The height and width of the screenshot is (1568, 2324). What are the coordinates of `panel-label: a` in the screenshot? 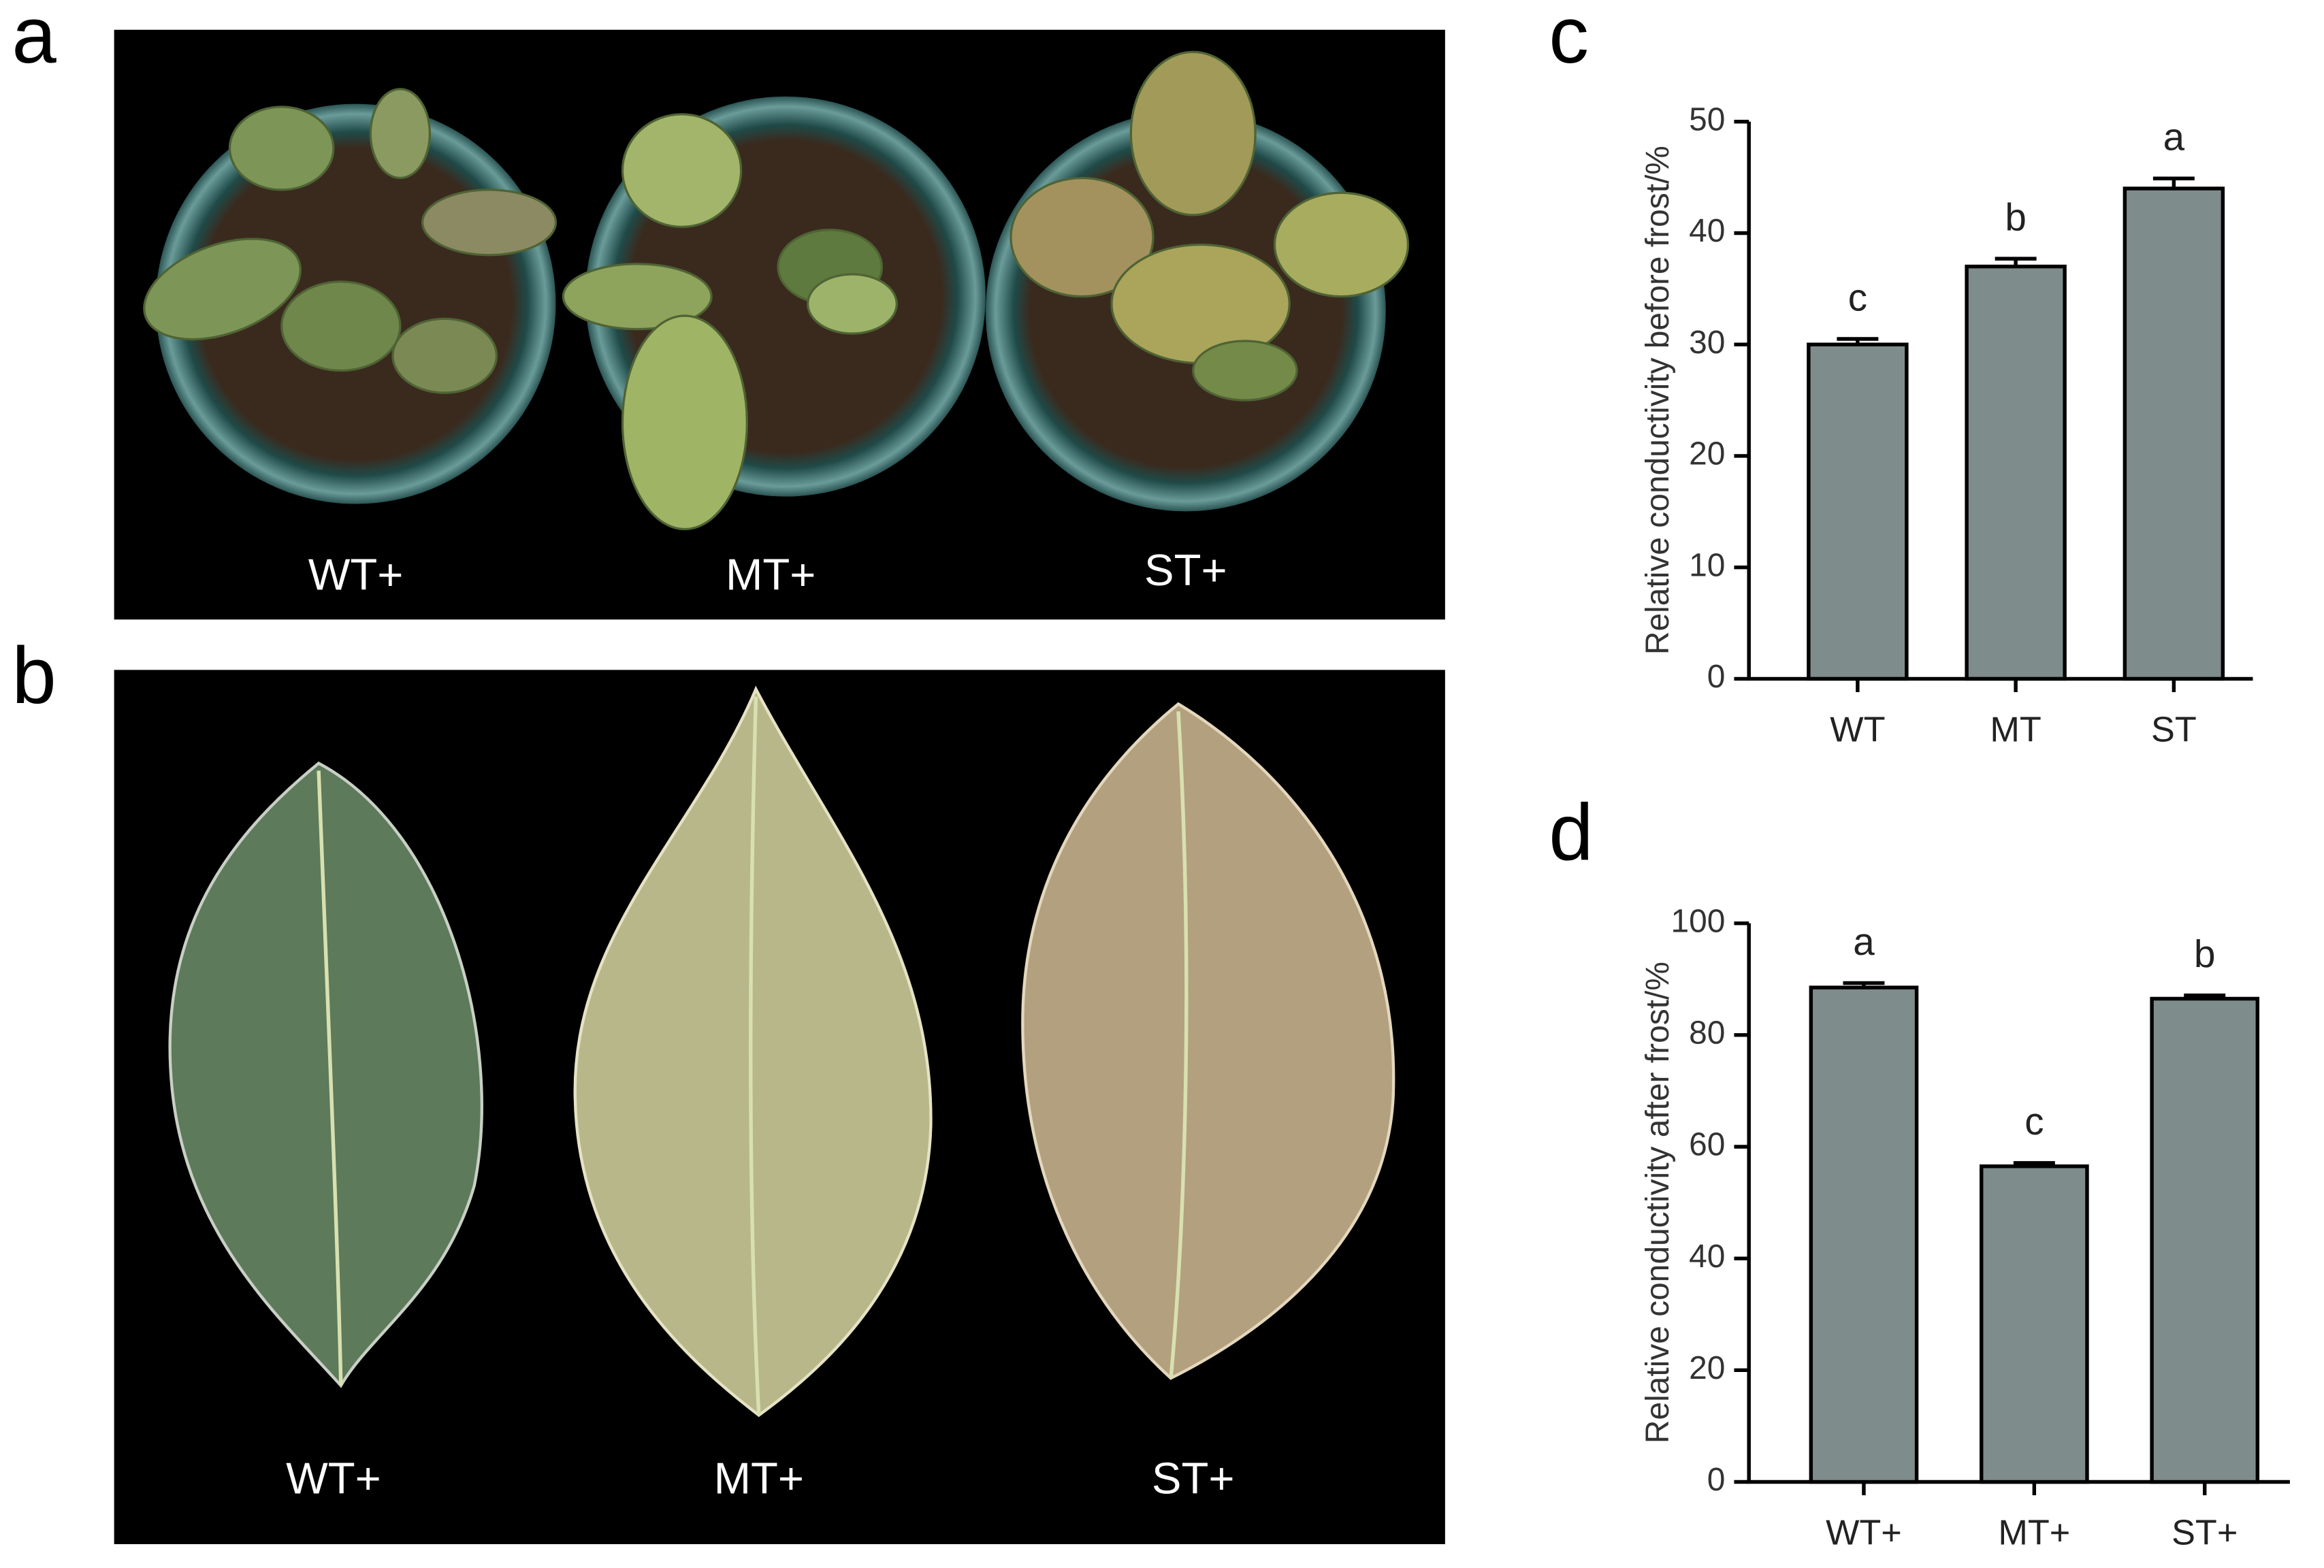 It's located at (34, 40).